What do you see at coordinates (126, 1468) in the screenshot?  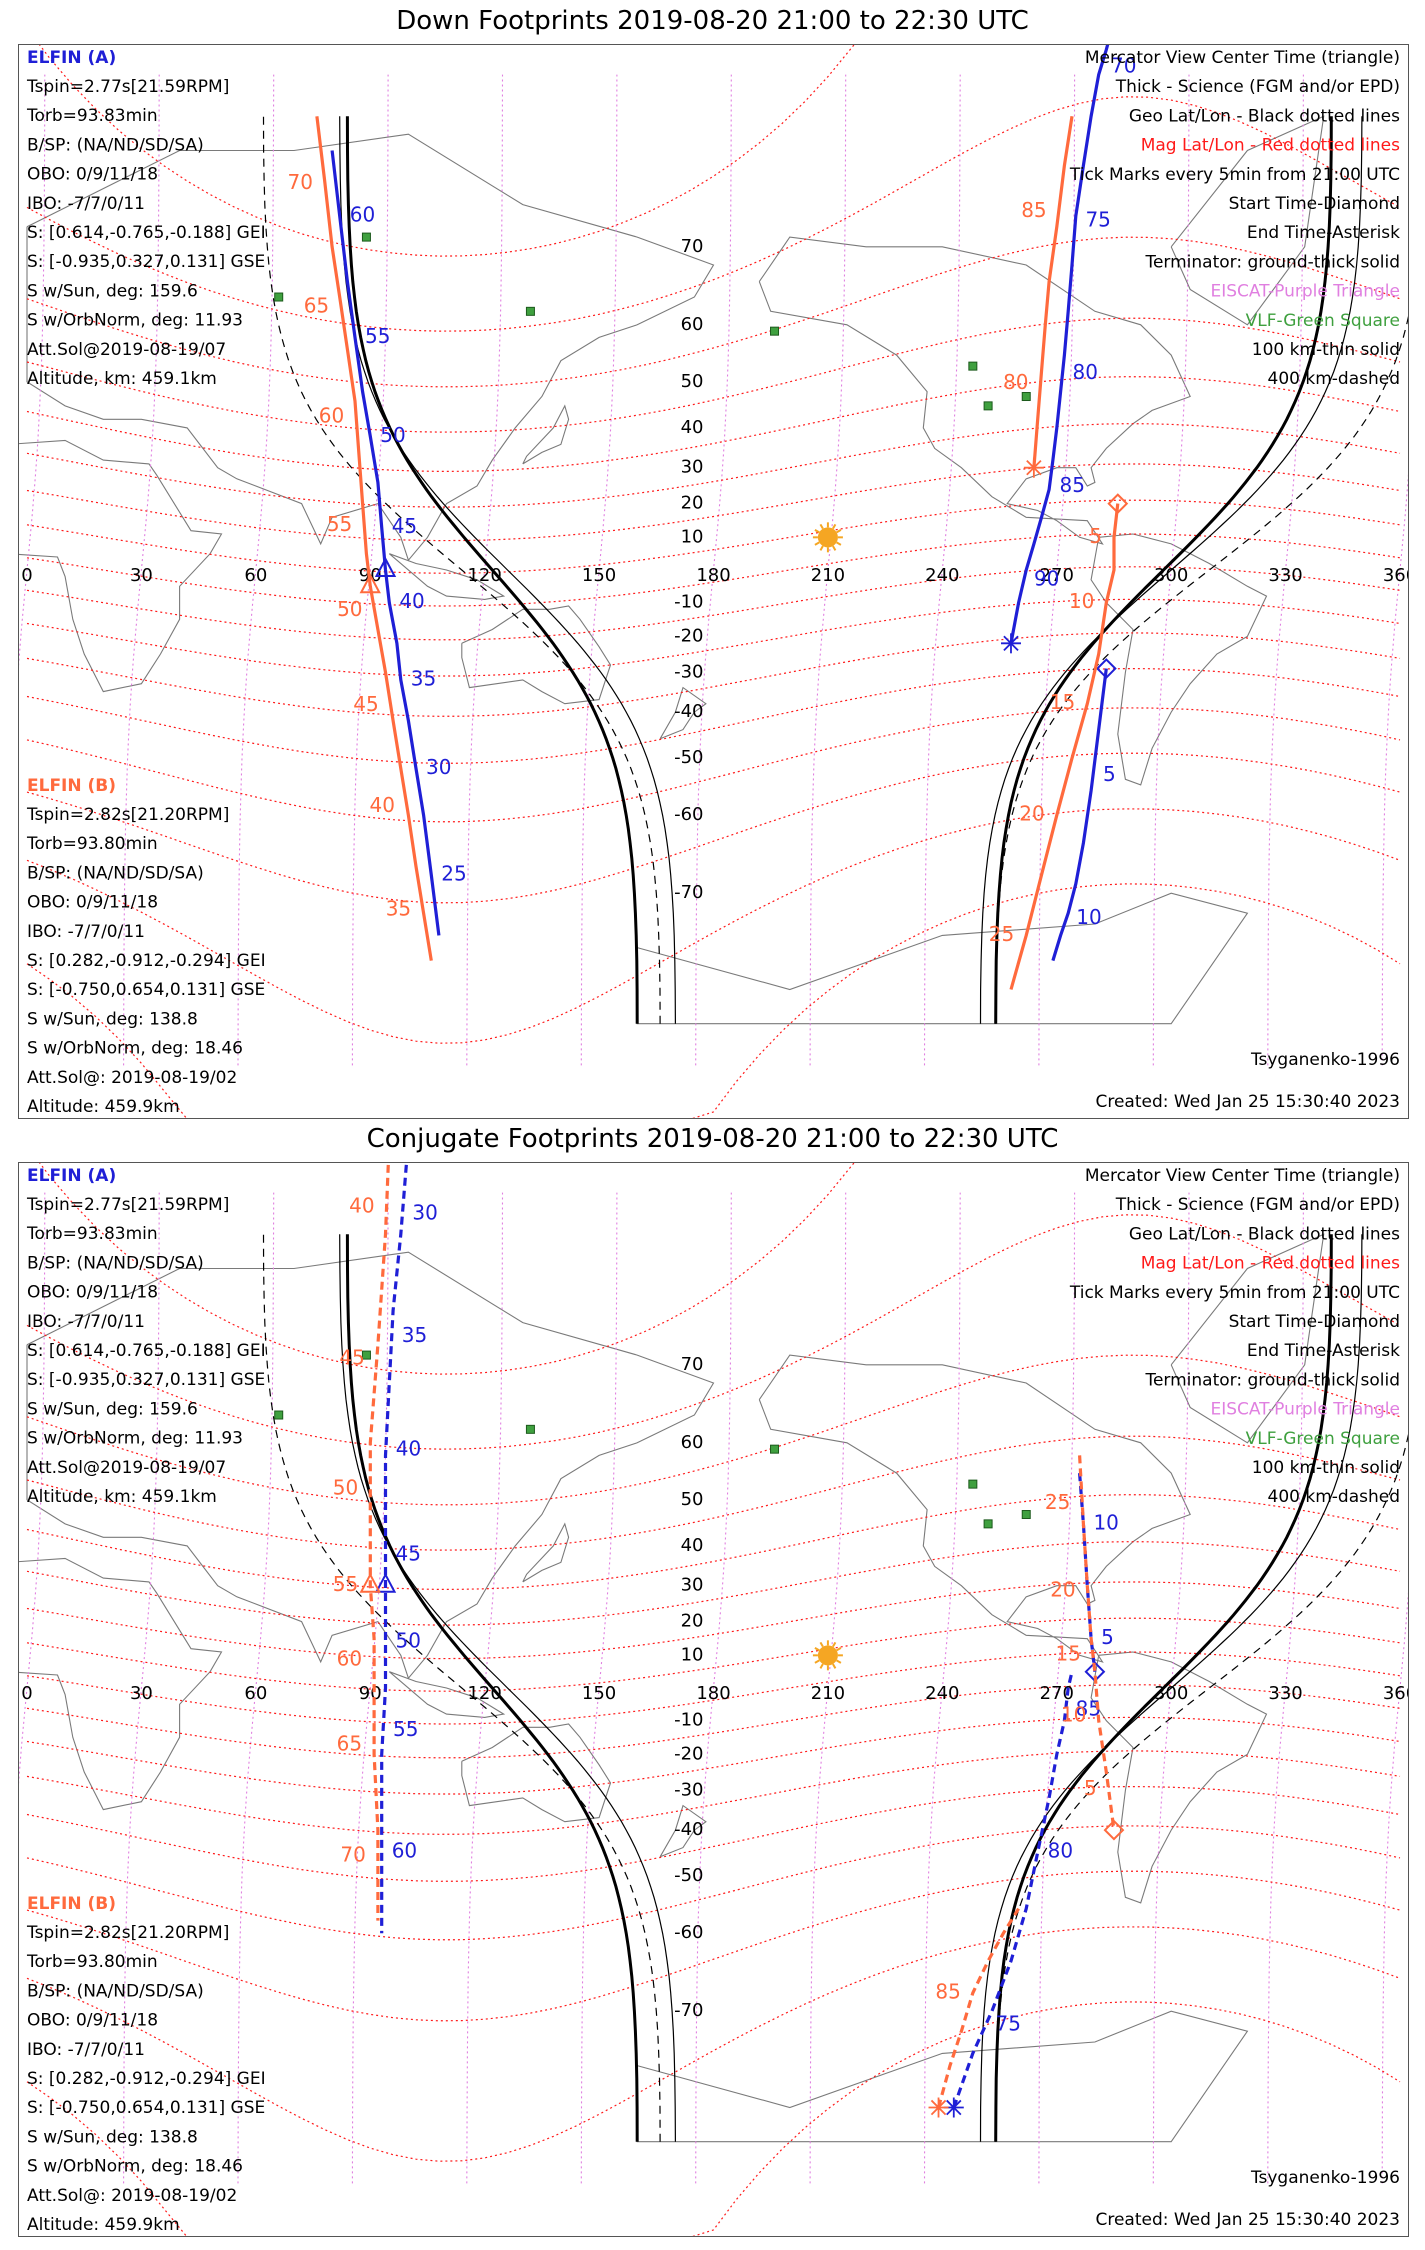 I see `elfin-a-info-line: Att.Sol@2019-08-19/07` at bounding box center [126, 1468].